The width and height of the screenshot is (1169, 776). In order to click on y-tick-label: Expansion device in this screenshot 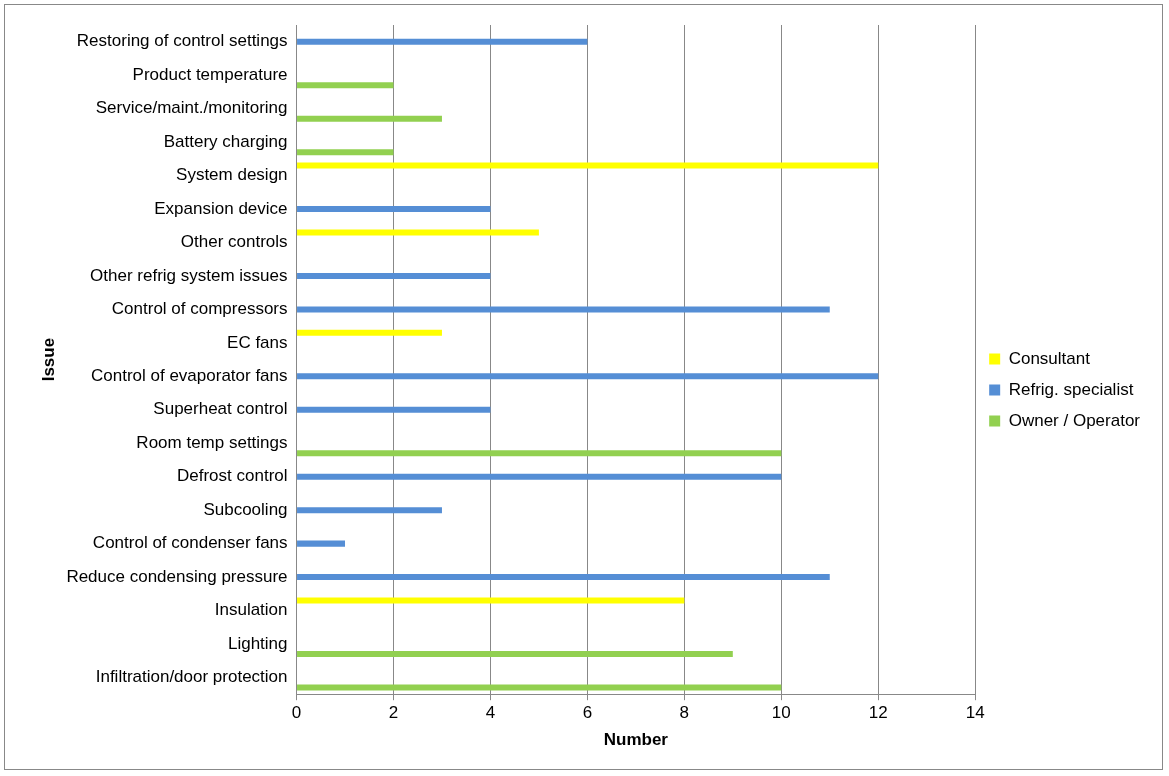, I will do `click(221, 208)`.